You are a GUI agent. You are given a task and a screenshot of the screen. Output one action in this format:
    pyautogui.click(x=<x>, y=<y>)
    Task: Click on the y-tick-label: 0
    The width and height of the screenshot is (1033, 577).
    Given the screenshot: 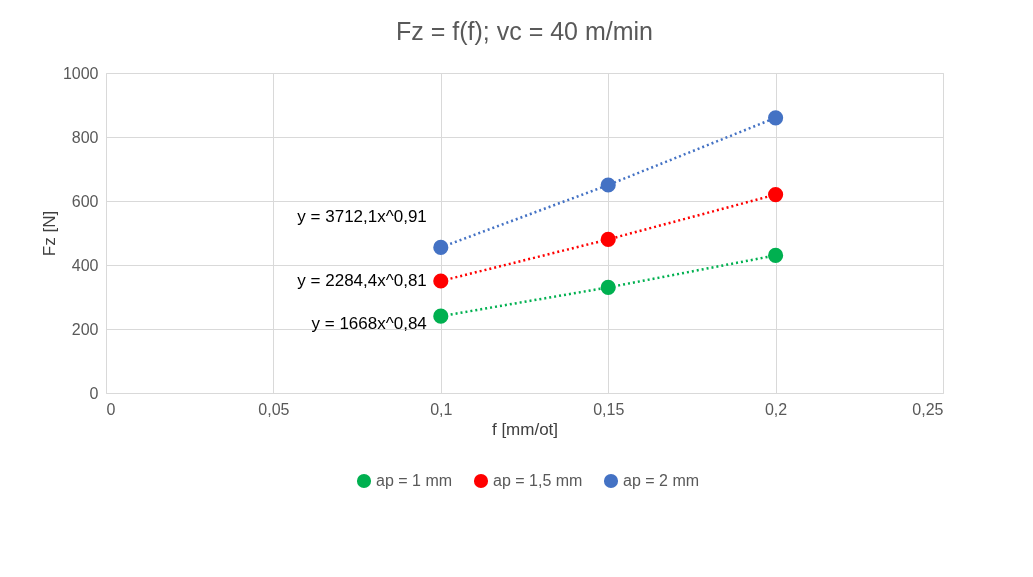 What is the action you would take?
    pyautogui.click(x=94, y=393)
    